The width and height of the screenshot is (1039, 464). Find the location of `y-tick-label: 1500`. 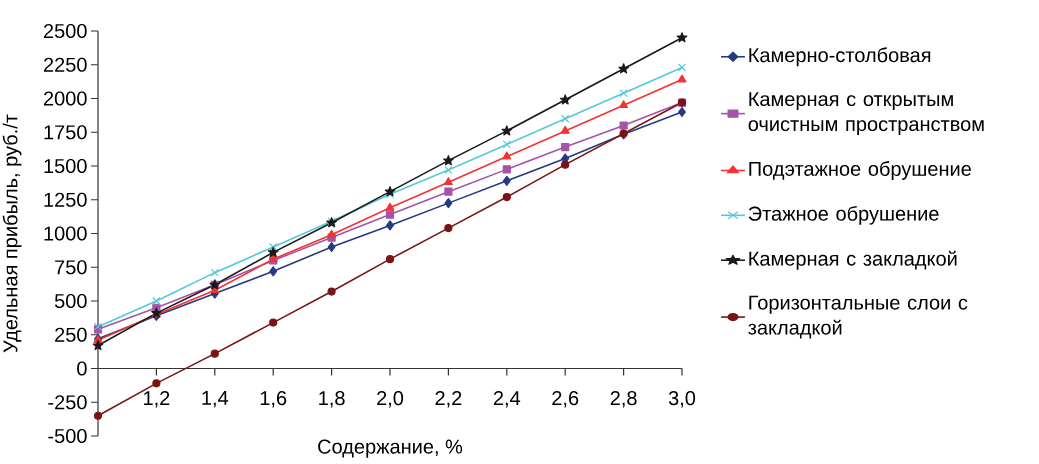

y-tick-label: 1500 is located at coordinates (65, 166).